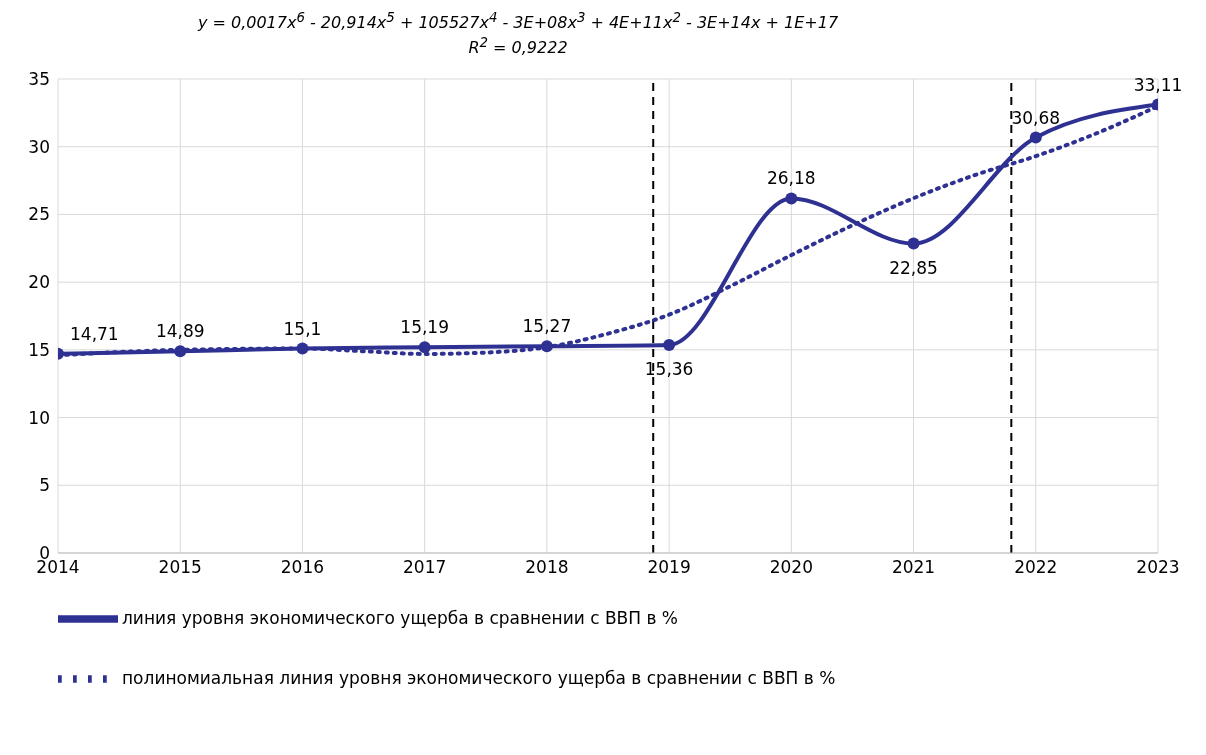 This screenshot has height=755, width=1206. Describe the element at coordinates (913, 267) in the screenshot. I see `data-label: 22,85` at that location.